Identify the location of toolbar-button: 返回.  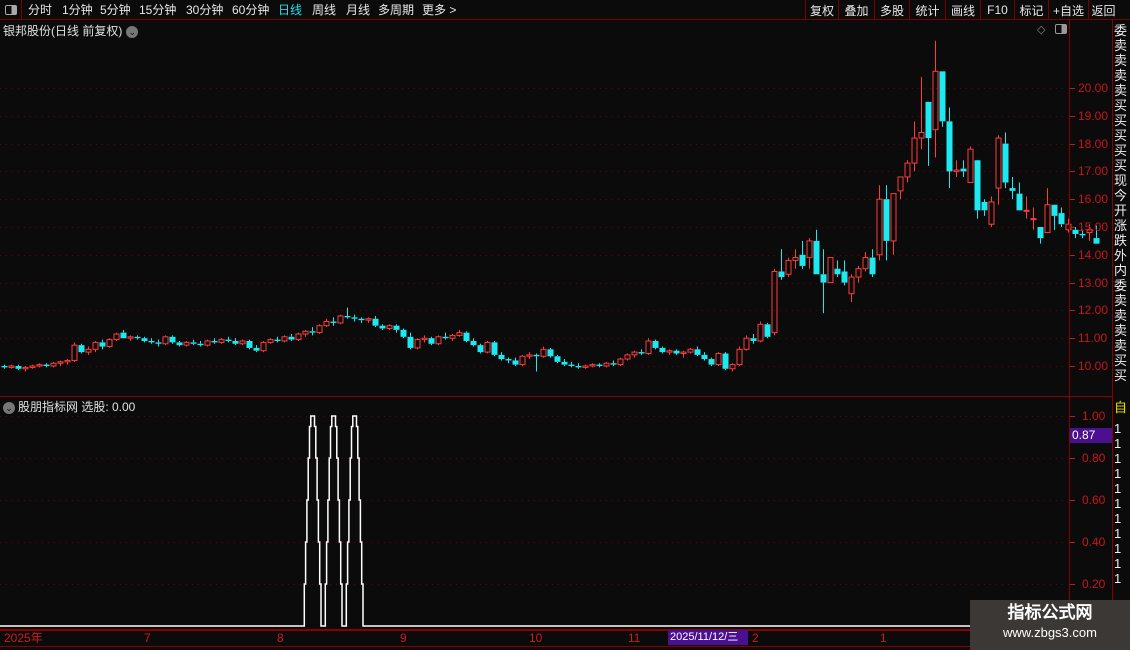
(1103, 10).